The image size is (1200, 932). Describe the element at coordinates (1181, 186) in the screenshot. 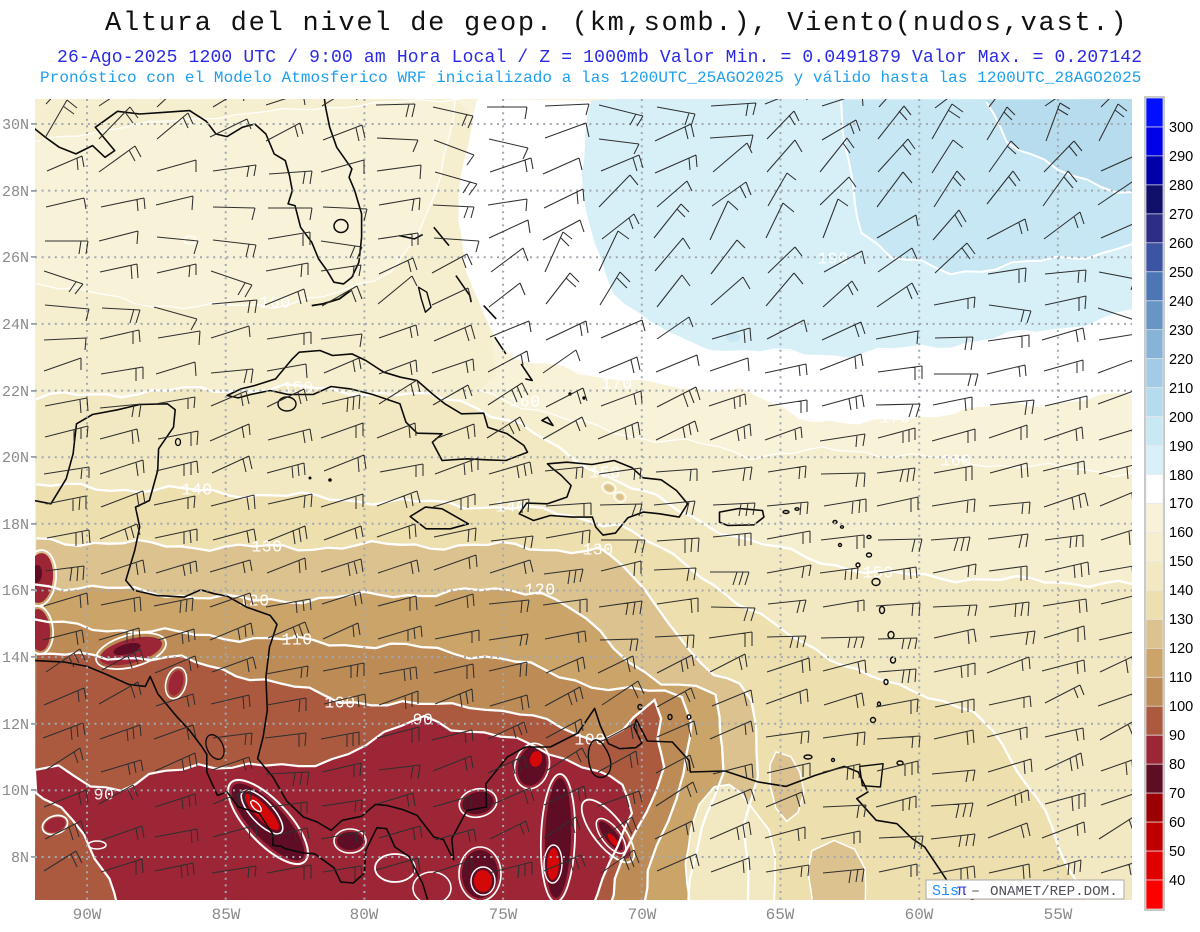

I see `svg-text: 280` at that location.